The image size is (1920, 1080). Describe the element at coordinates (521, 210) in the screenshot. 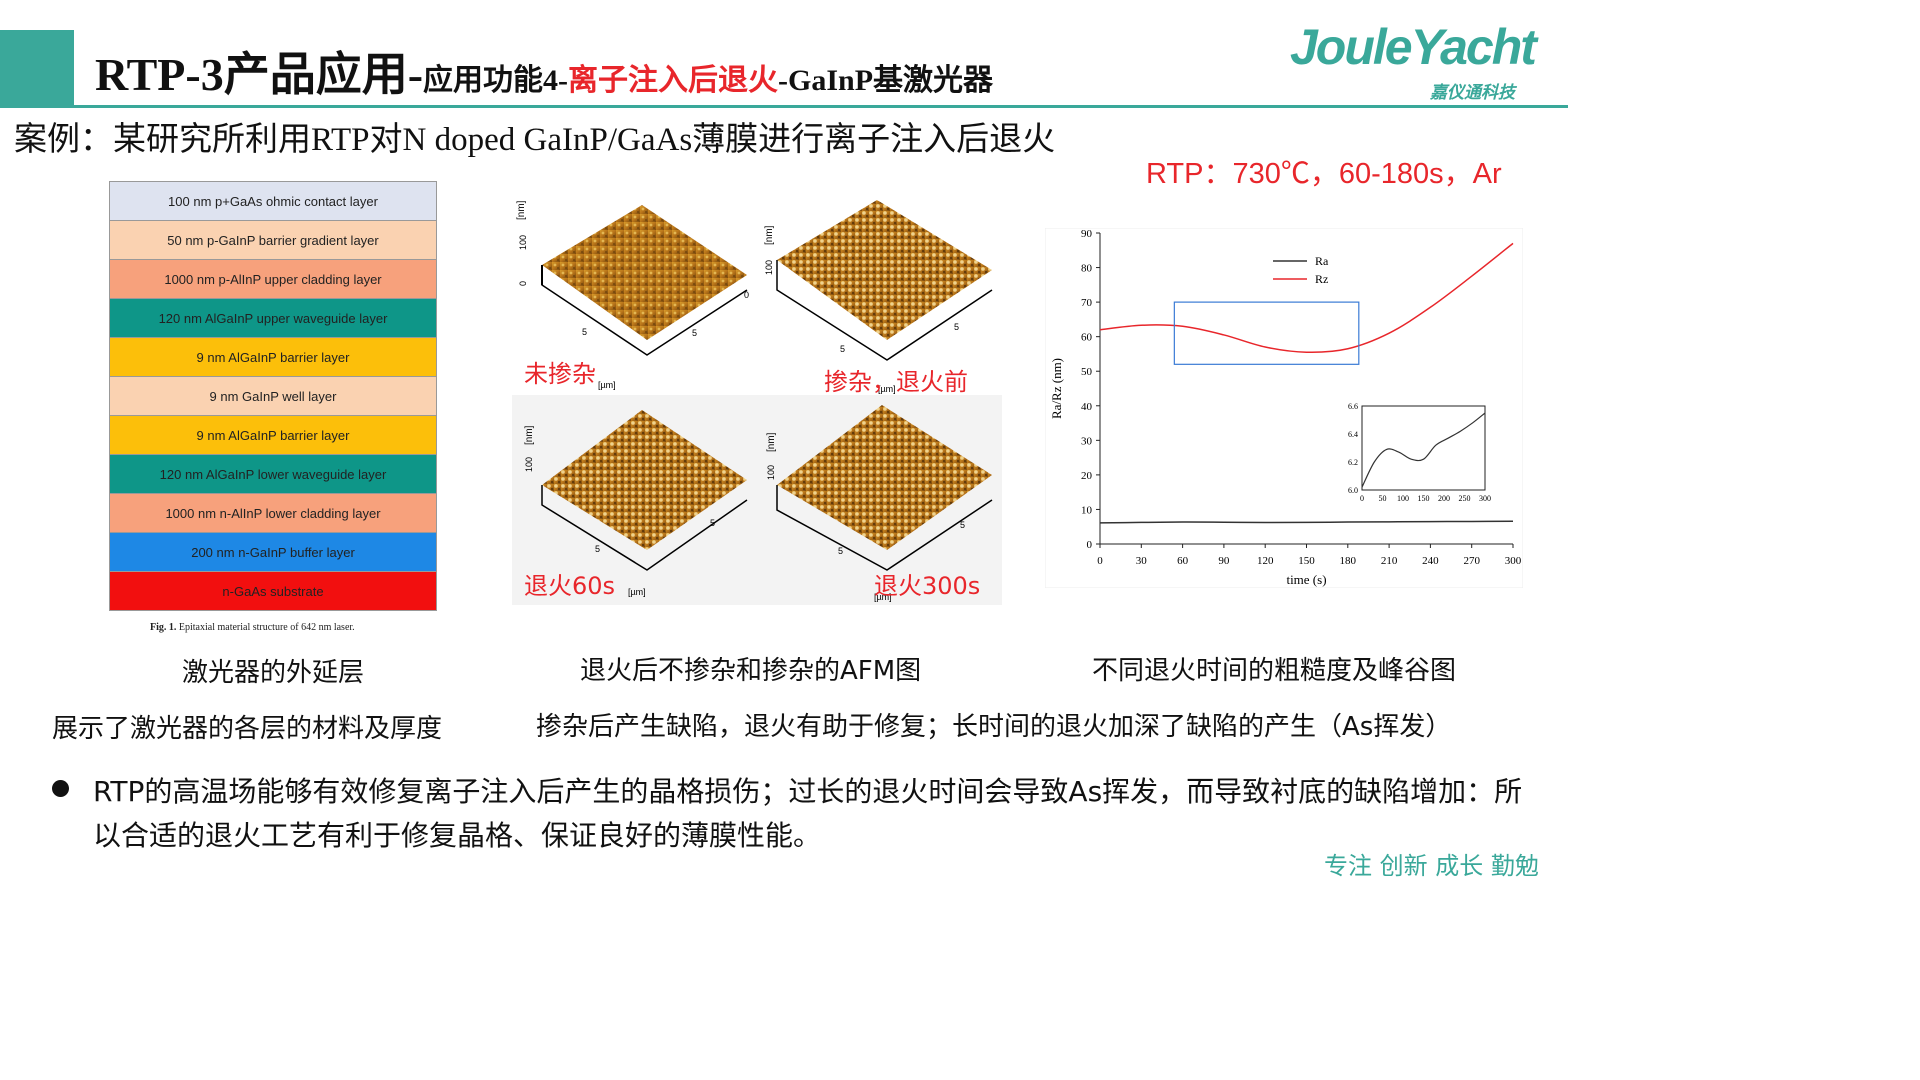

I see `afm-axis-nm-1: [nm]` at that location.